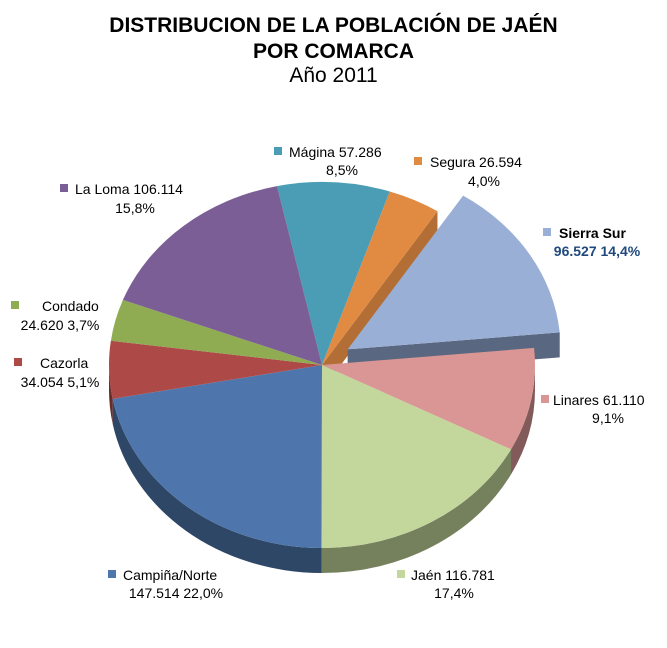 This screenshot has width=667, height=648. I want to click on label-la-loma-percent: 15,8%, so click(135, 208).